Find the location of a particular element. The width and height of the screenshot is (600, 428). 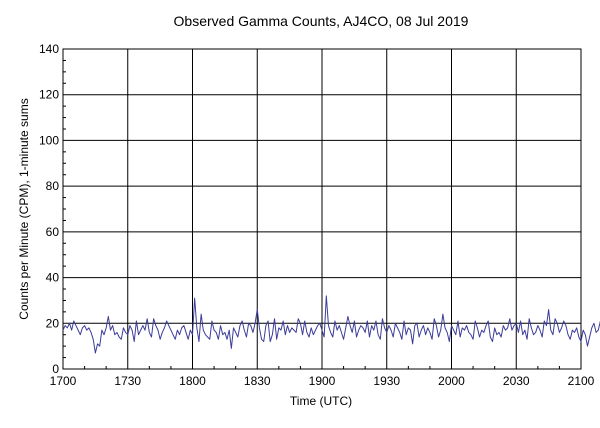

y-tick-label-7: 140 is located at coordinates (49, 49).